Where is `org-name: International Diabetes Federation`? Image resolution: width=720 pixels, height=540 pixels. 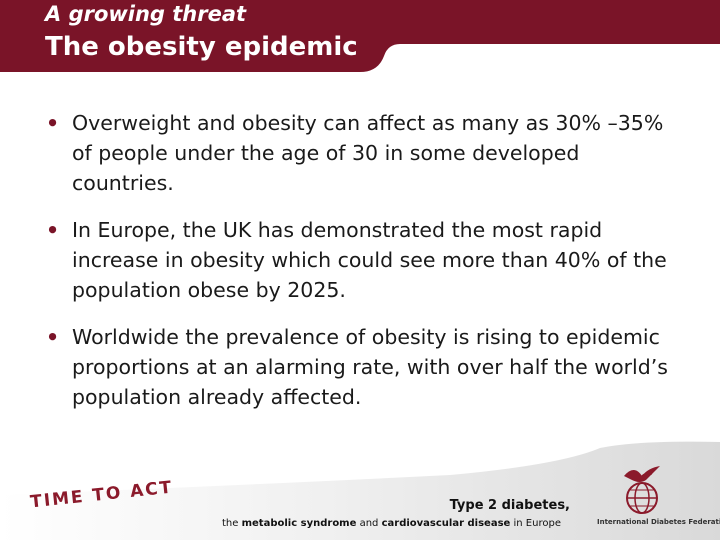
org-name: International Diabetes Federation is located at coordinates (658, 522).